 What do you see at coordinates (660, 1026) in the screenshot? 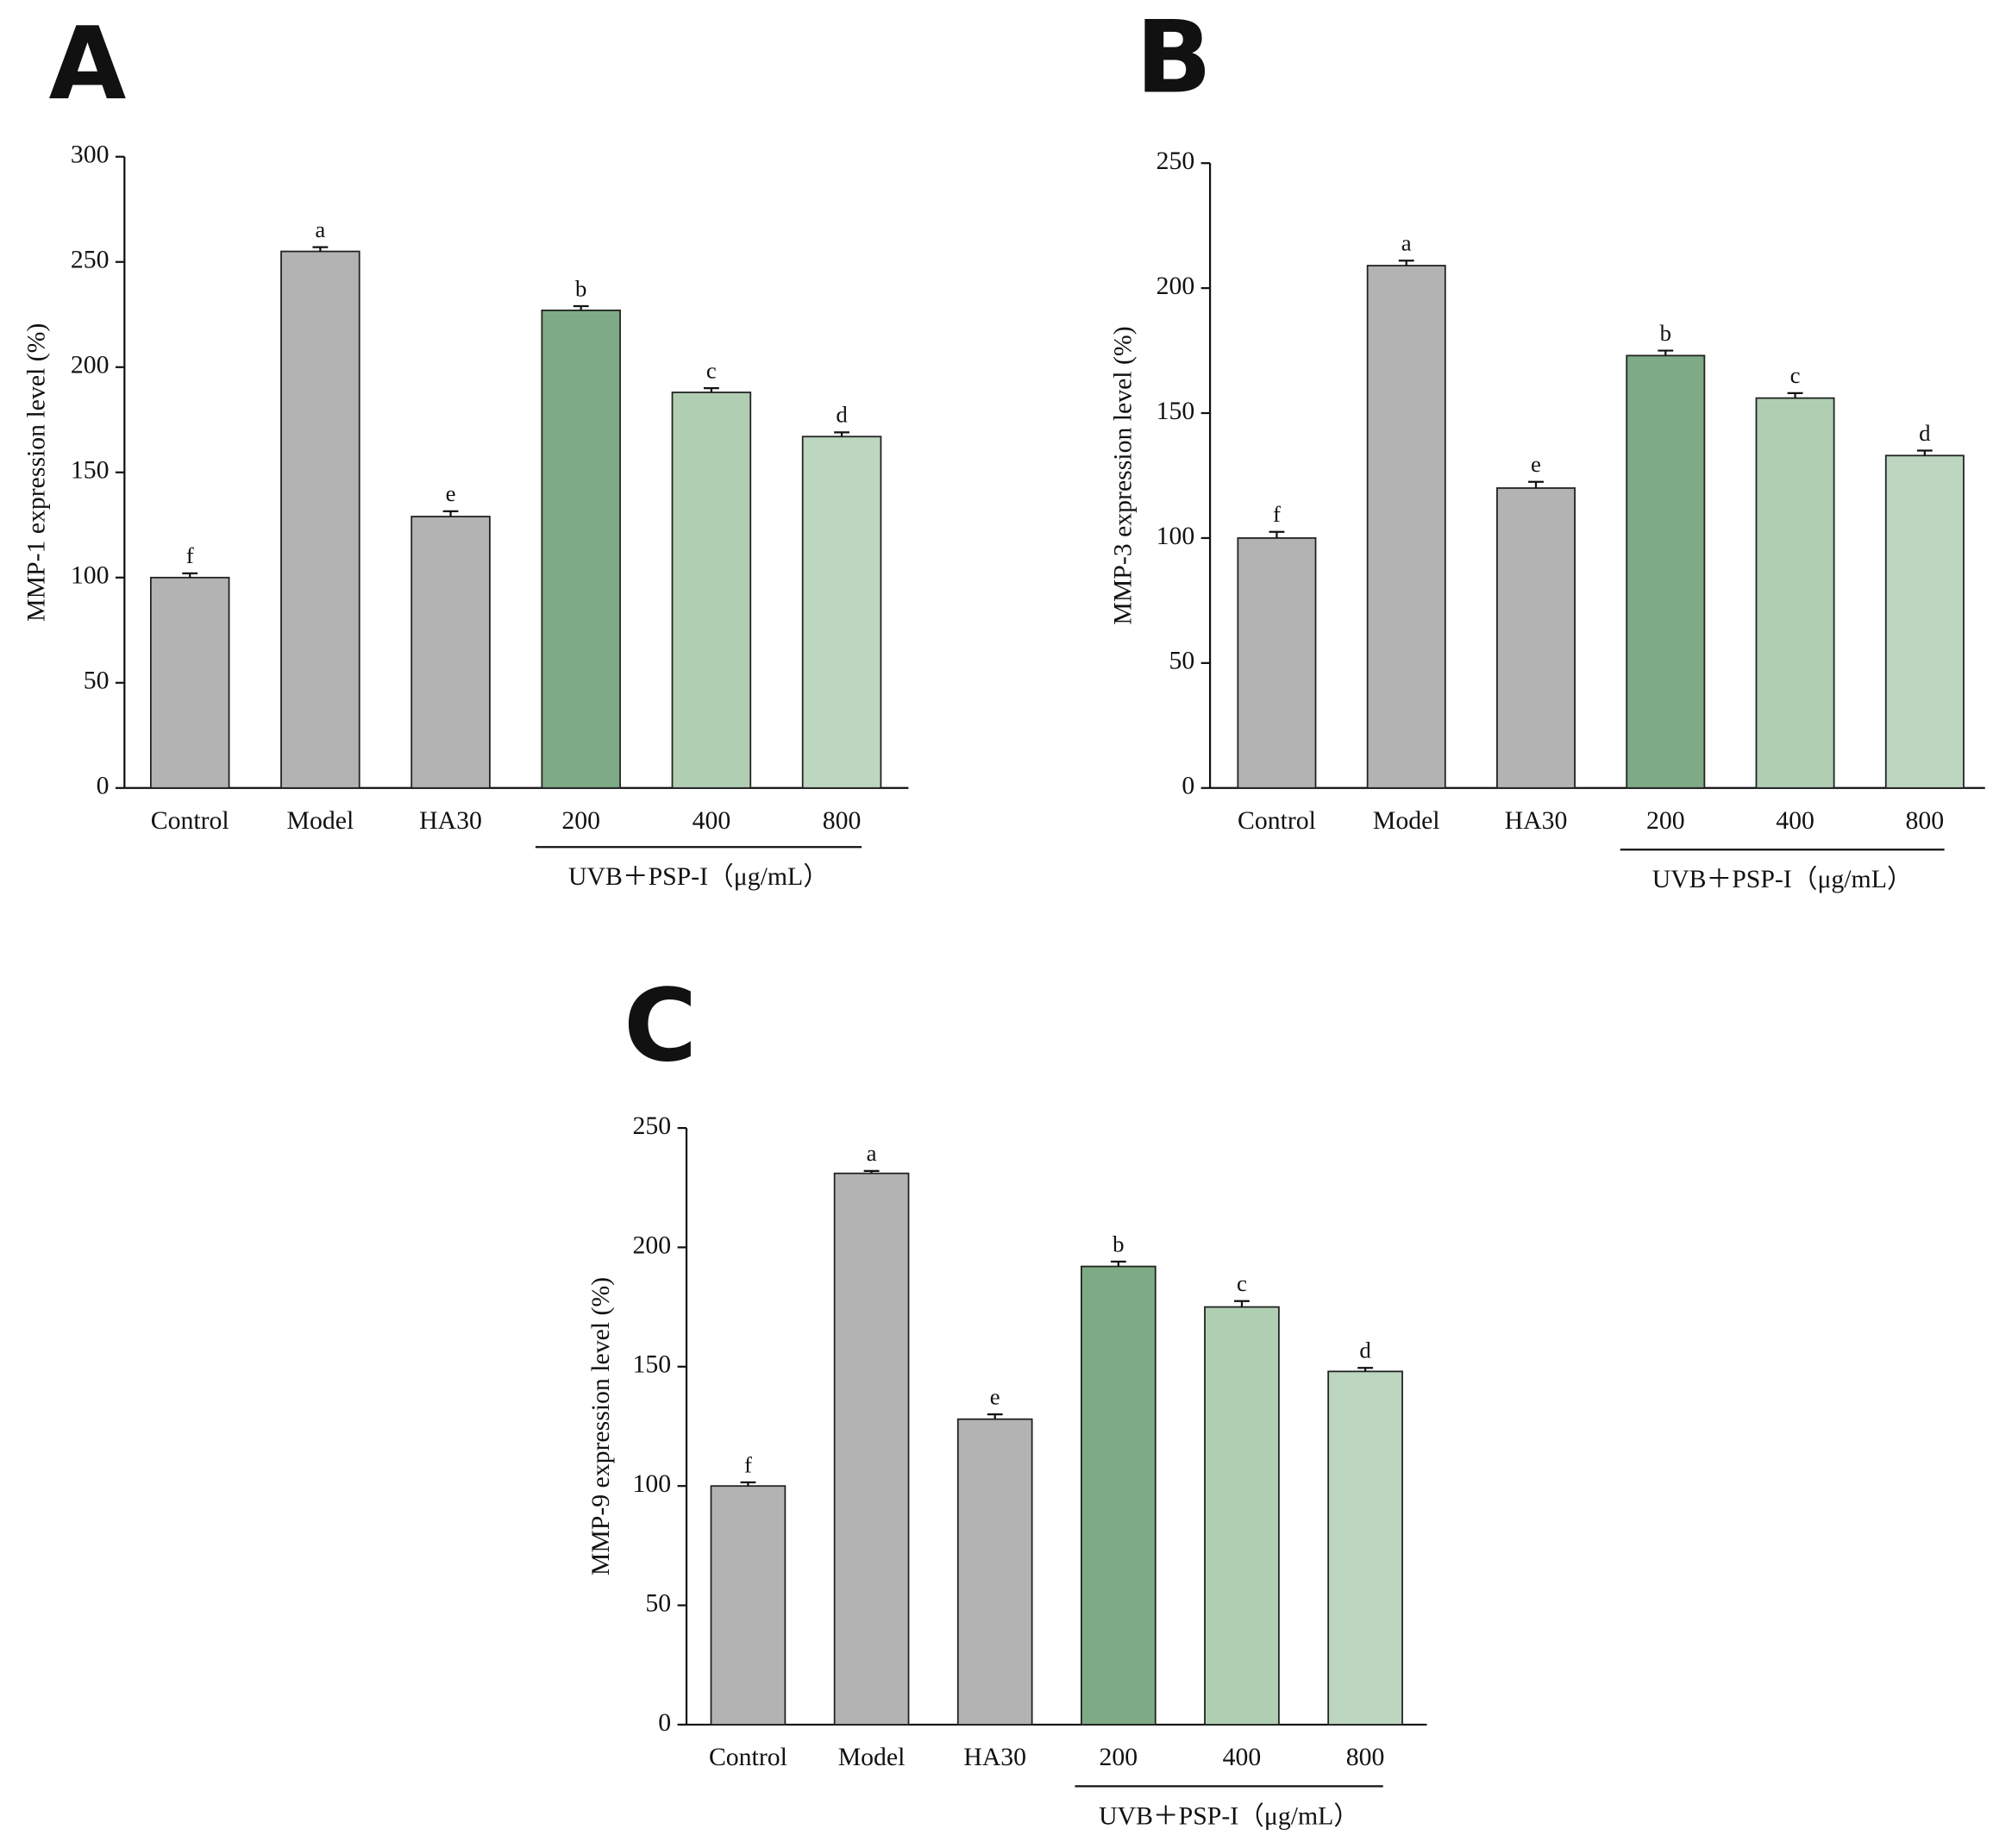
I see `panel-label: C` at bounding box center [660, 1026].